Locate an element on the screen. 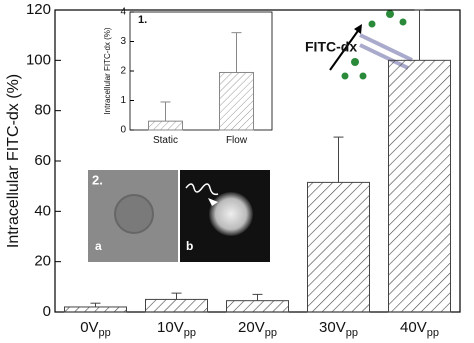 The width and height of the screenshot is (474, 343). x-tick-label: 40Vpp is located at coordinates (419, 329).